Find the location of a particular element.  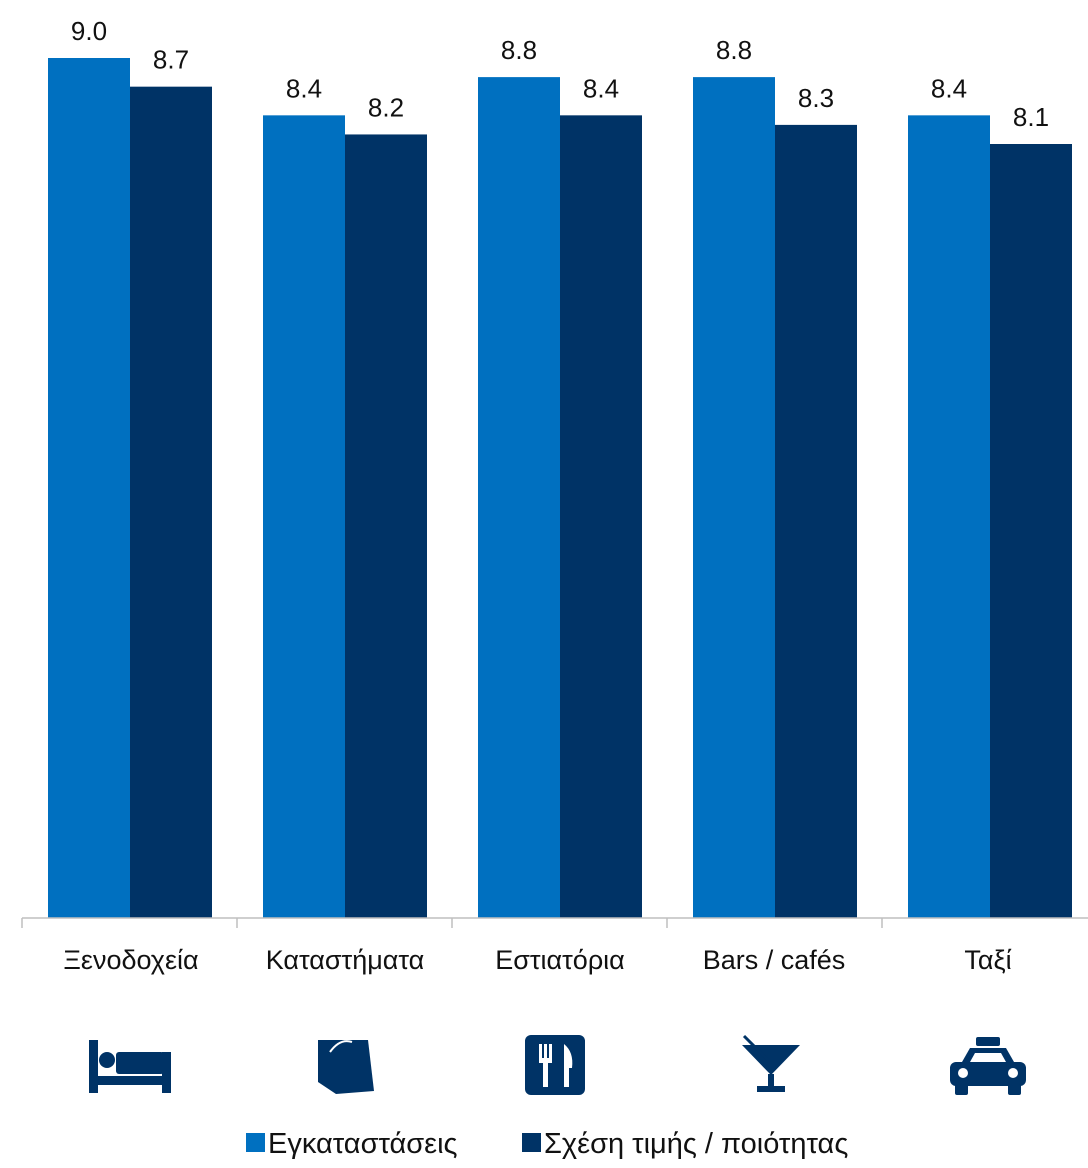

fork-knife-icon is located at coordinates (555, 1065).